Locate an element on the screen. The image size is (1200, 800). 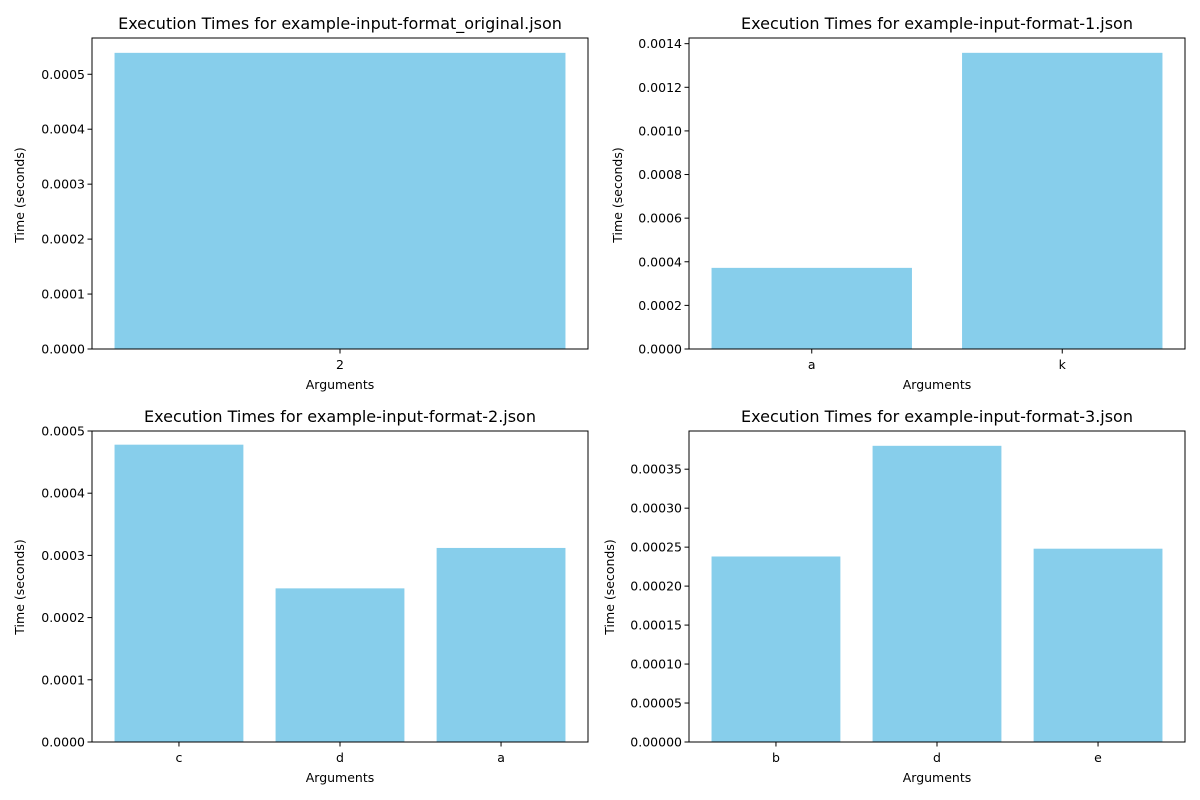
x-tick-label: k is located at coordinates (1063, 364).